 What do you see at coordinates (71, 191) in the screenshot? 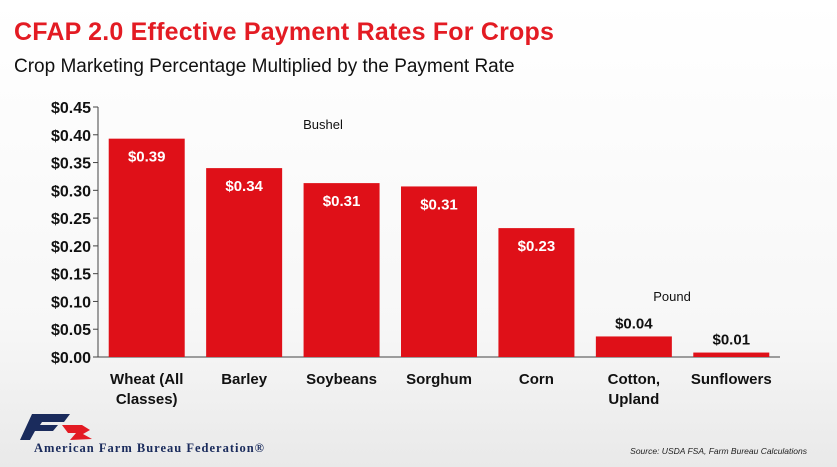
I see `y-tick-label: $0.30` at bounding box center [71, 191].